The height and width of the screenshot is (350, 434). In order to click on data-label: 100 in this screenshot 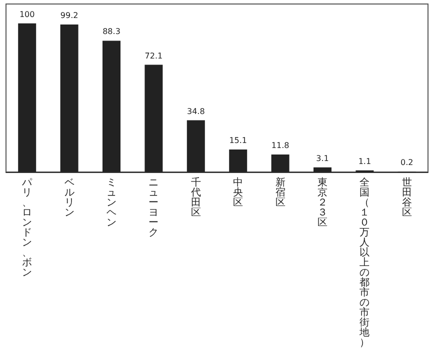, I will do `click(27, 14)`.